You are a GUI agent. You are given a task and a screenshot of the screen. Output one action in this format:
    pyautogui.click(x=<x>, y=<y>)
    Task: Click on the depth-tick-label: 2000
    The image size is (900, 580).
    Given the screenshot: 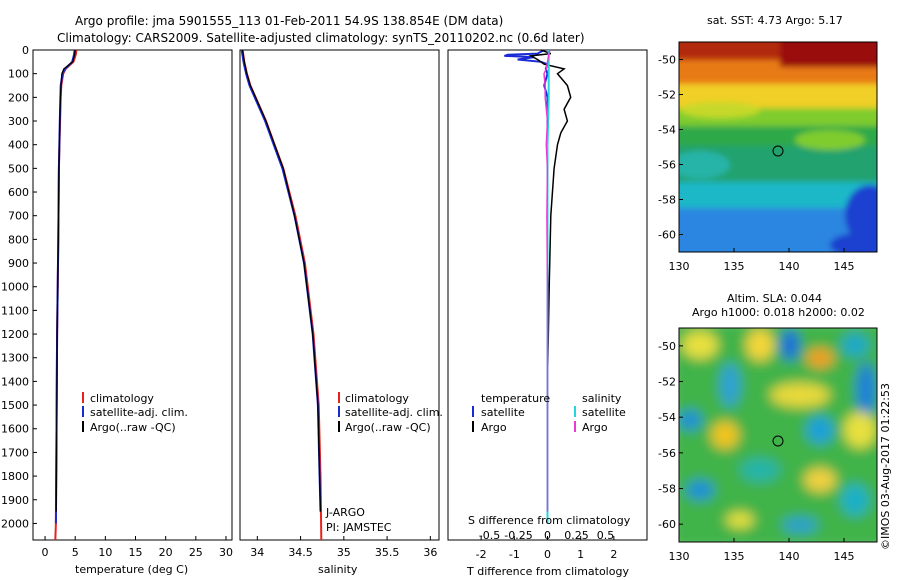 What is the action you would take?
    pyautogui.click(x=15, y=523)
    